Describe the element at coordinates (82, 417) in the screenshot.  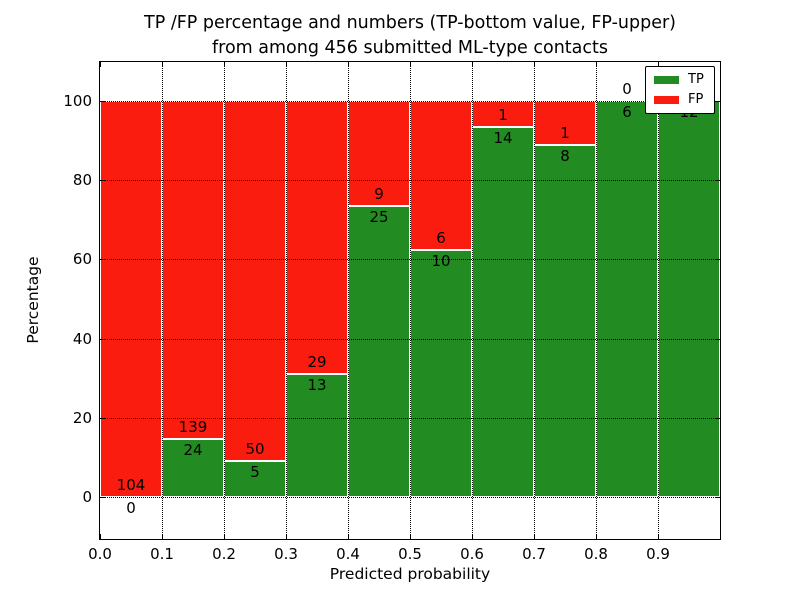
I see `y-tick-label: 20` at that location.